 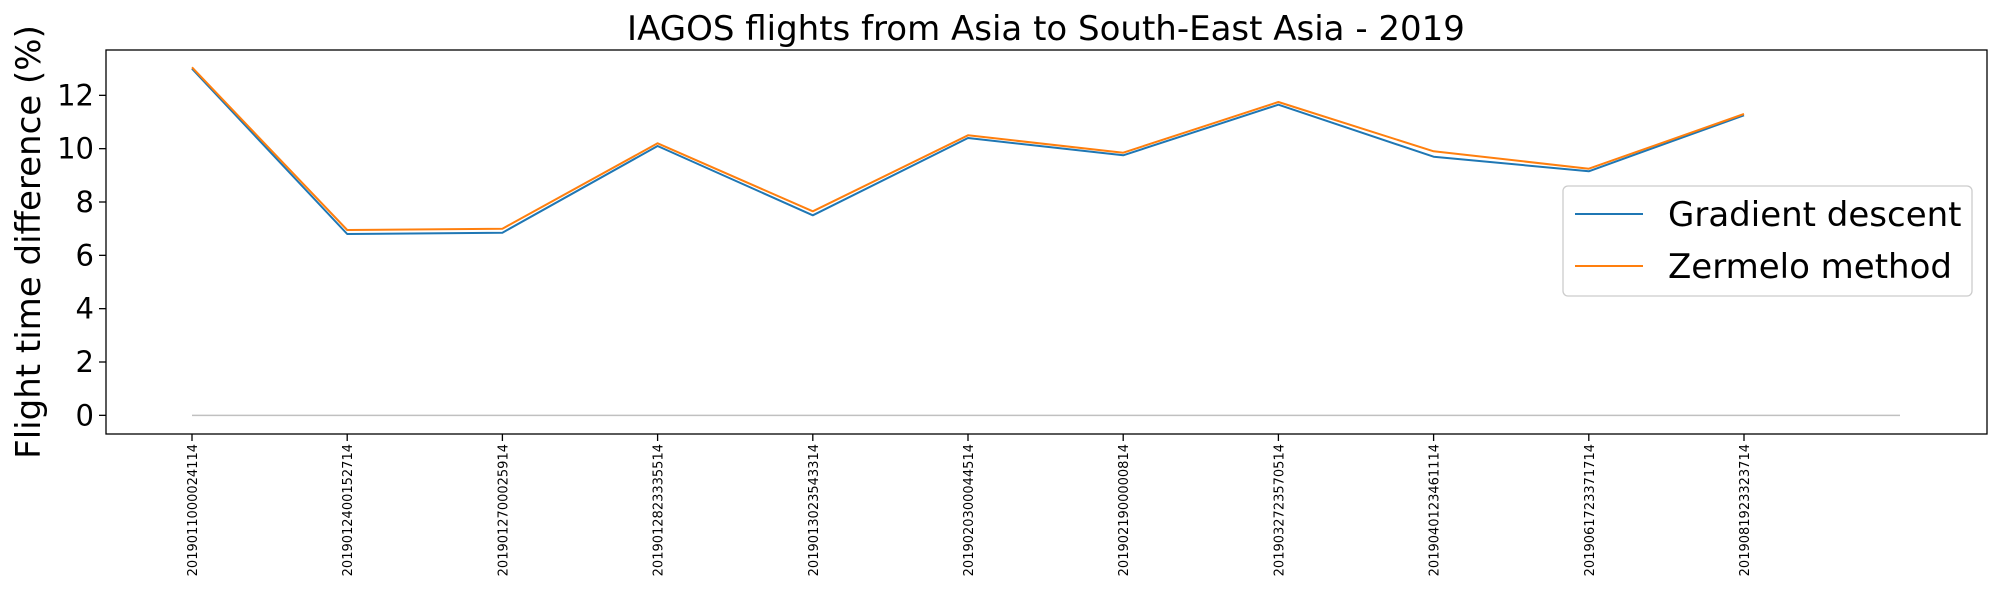 I want to click on y-tick-label: 0, so click(x=85, y=415).